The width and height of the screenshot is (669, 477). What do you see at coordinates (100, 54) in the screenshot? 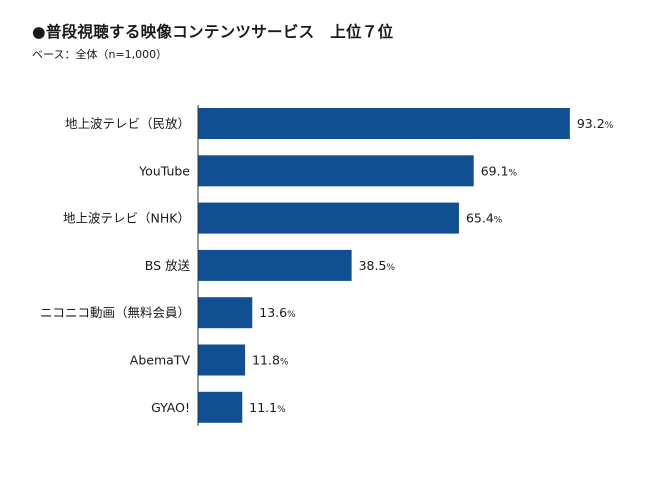
I see `chart-subtitle: ベース：全体（n=1,000）` at bounding box center [100, 54].